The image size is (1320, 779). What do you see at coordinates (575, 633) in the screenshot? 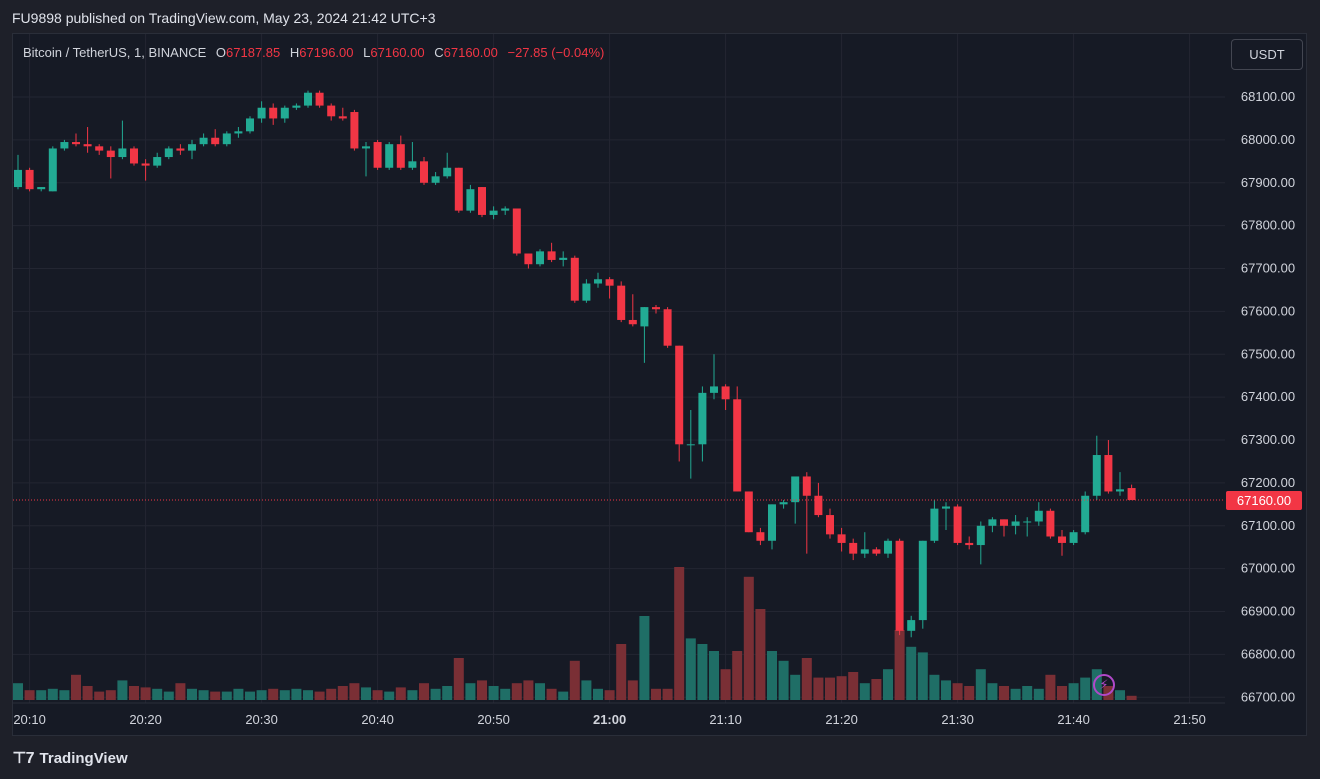
I see `volume-layer` at bounding box center [575, 633].